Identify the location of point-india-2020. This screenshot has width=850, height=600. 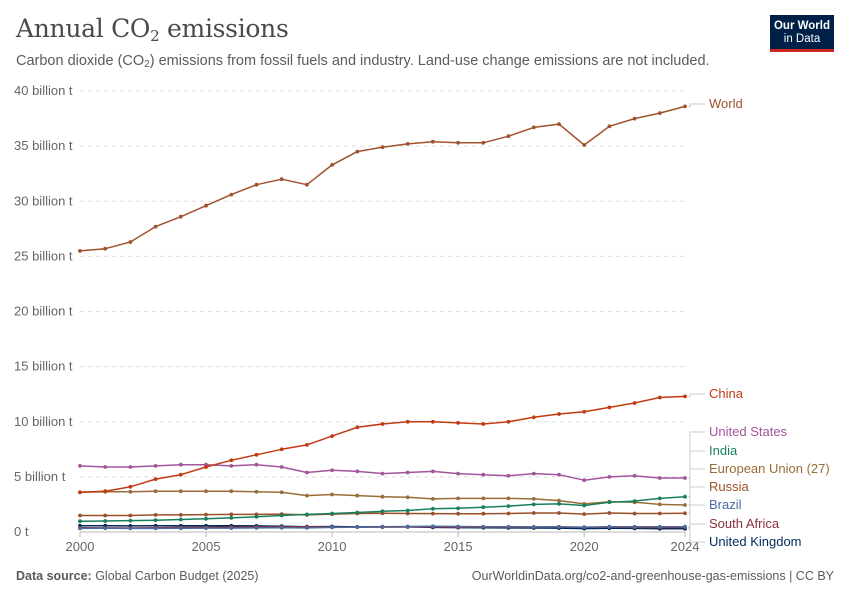
(584, 505).